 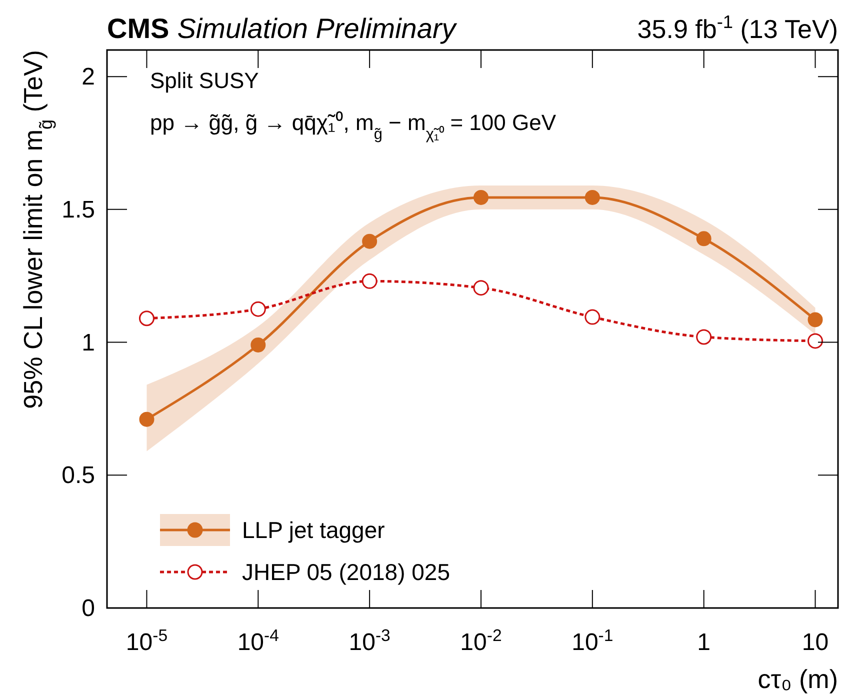 What do you see at coordinates (258, 641) in the screenshot?
I see `x-tick-label: 10$^{-4}$` at bounding box center [258, 641].